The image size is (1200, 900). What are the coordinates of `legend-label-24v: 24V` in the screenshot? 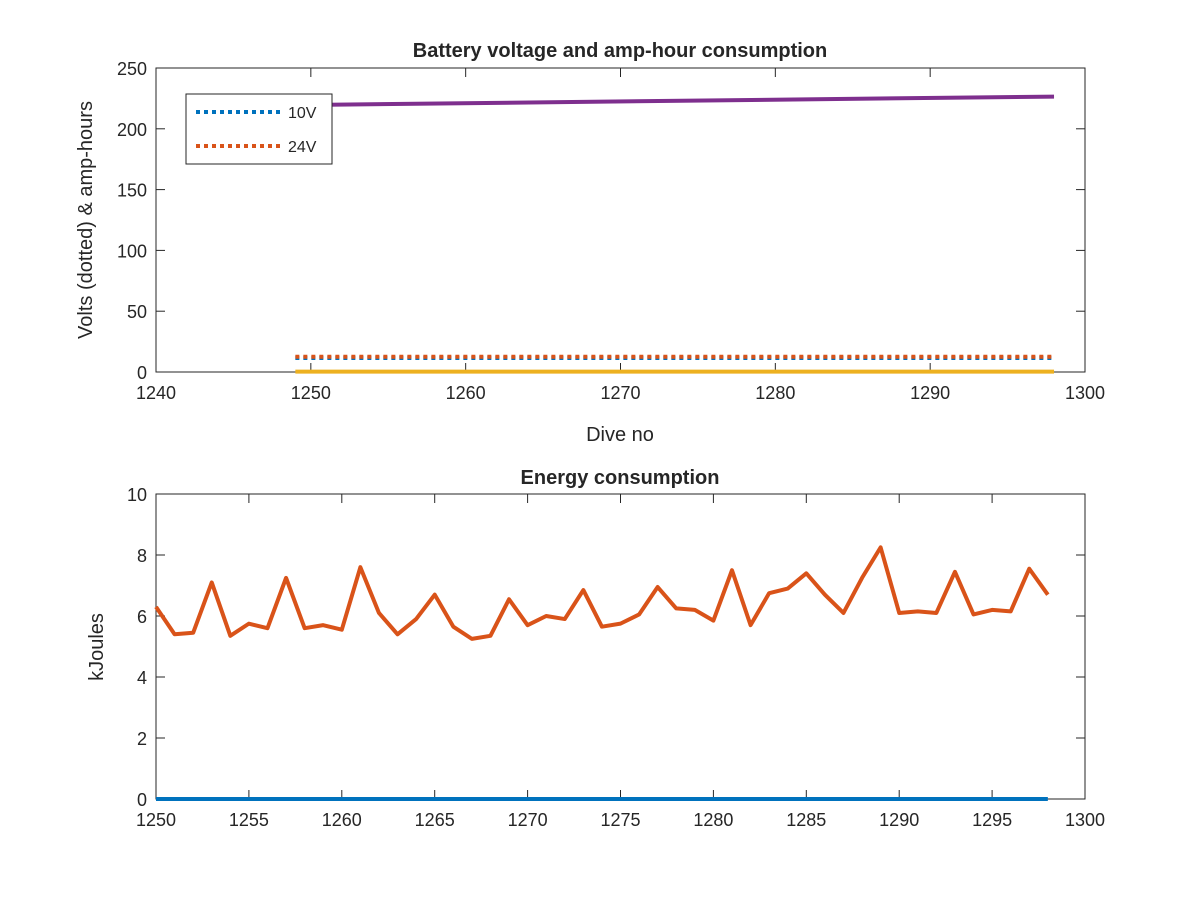 It's located at (302, 147).